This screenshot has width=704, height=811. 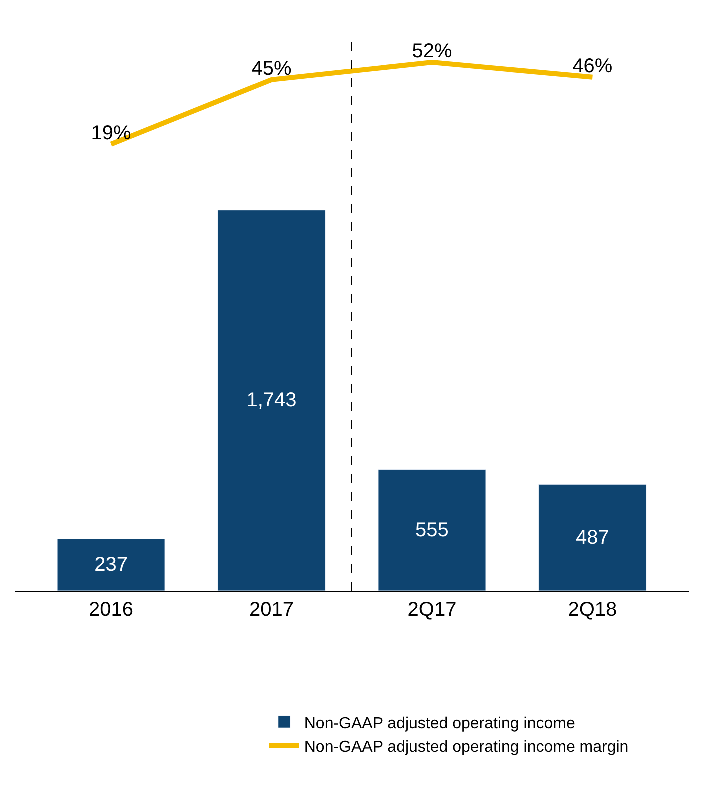 I want to click on data-label: 555, so click(x=432, y=530).